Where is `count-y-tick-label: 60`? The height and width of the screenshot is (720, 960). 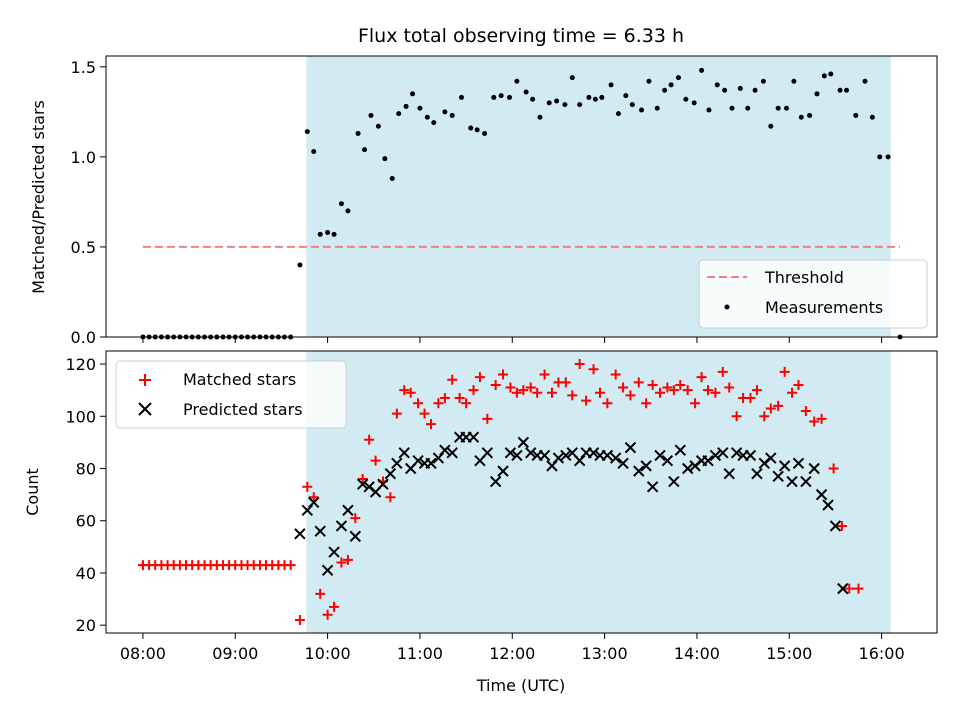
count-y-tick-label: 60 is located at coordinates (86, 521).